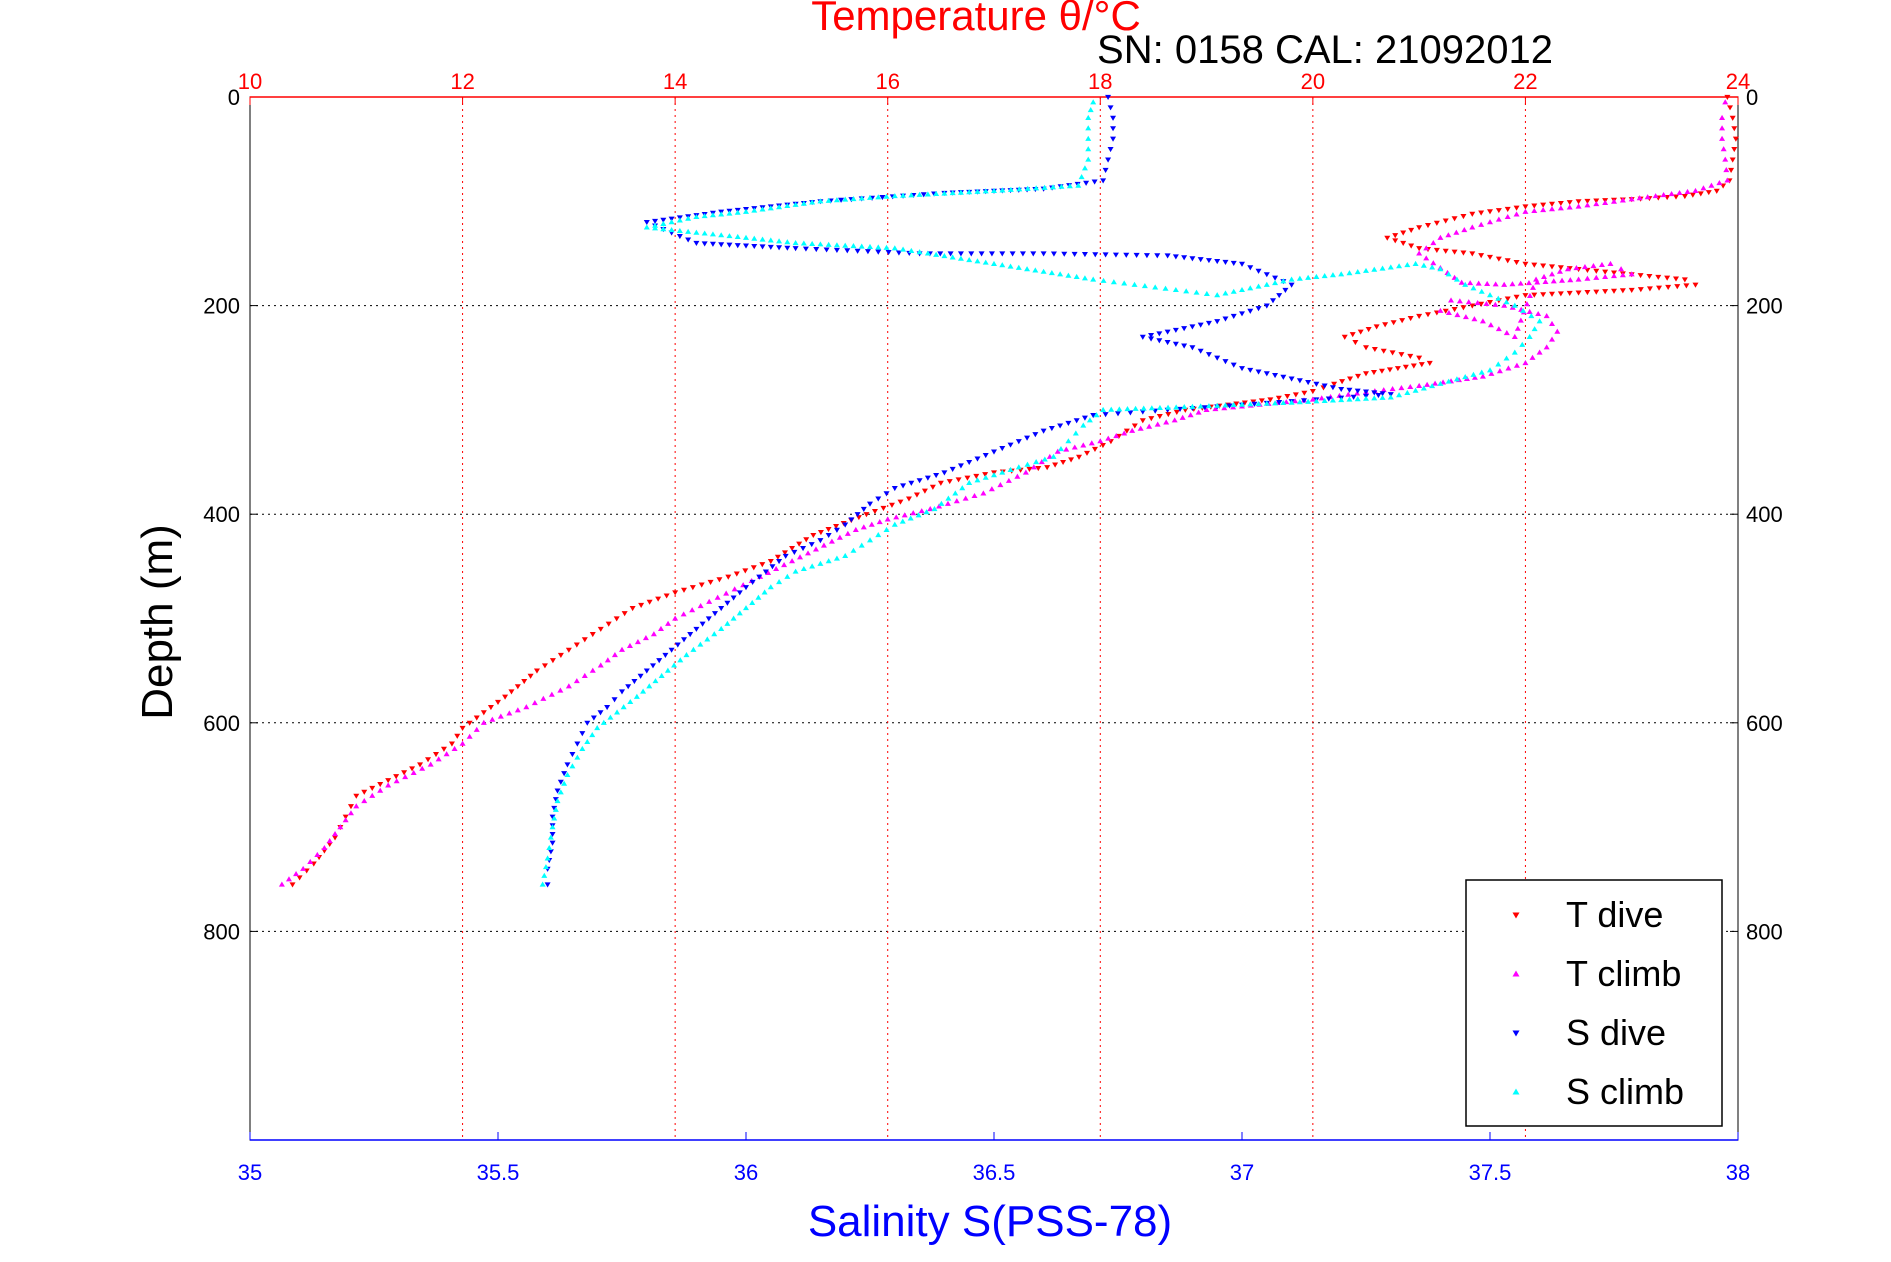 The width and height of the screenshot is (1891, 1262). I want to click on x-top-tick-label: 24, so click(1738, 81).